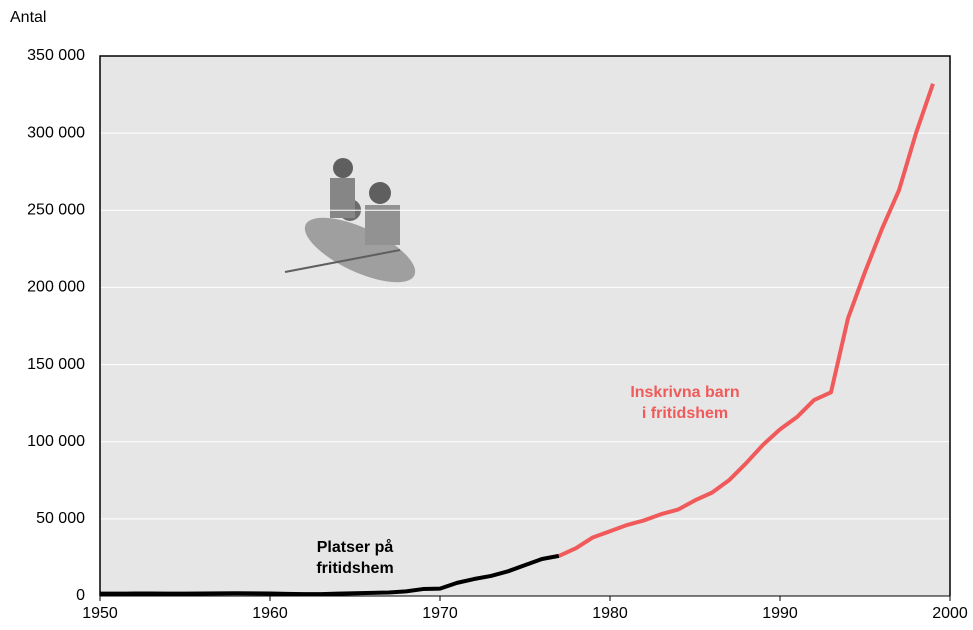 The width and height of the screenshot is (973, 630). What do you see at coordinates (610, 613) in the screenshot?
I see `x-tick-label: 1980` at bounding box center [610, 613].